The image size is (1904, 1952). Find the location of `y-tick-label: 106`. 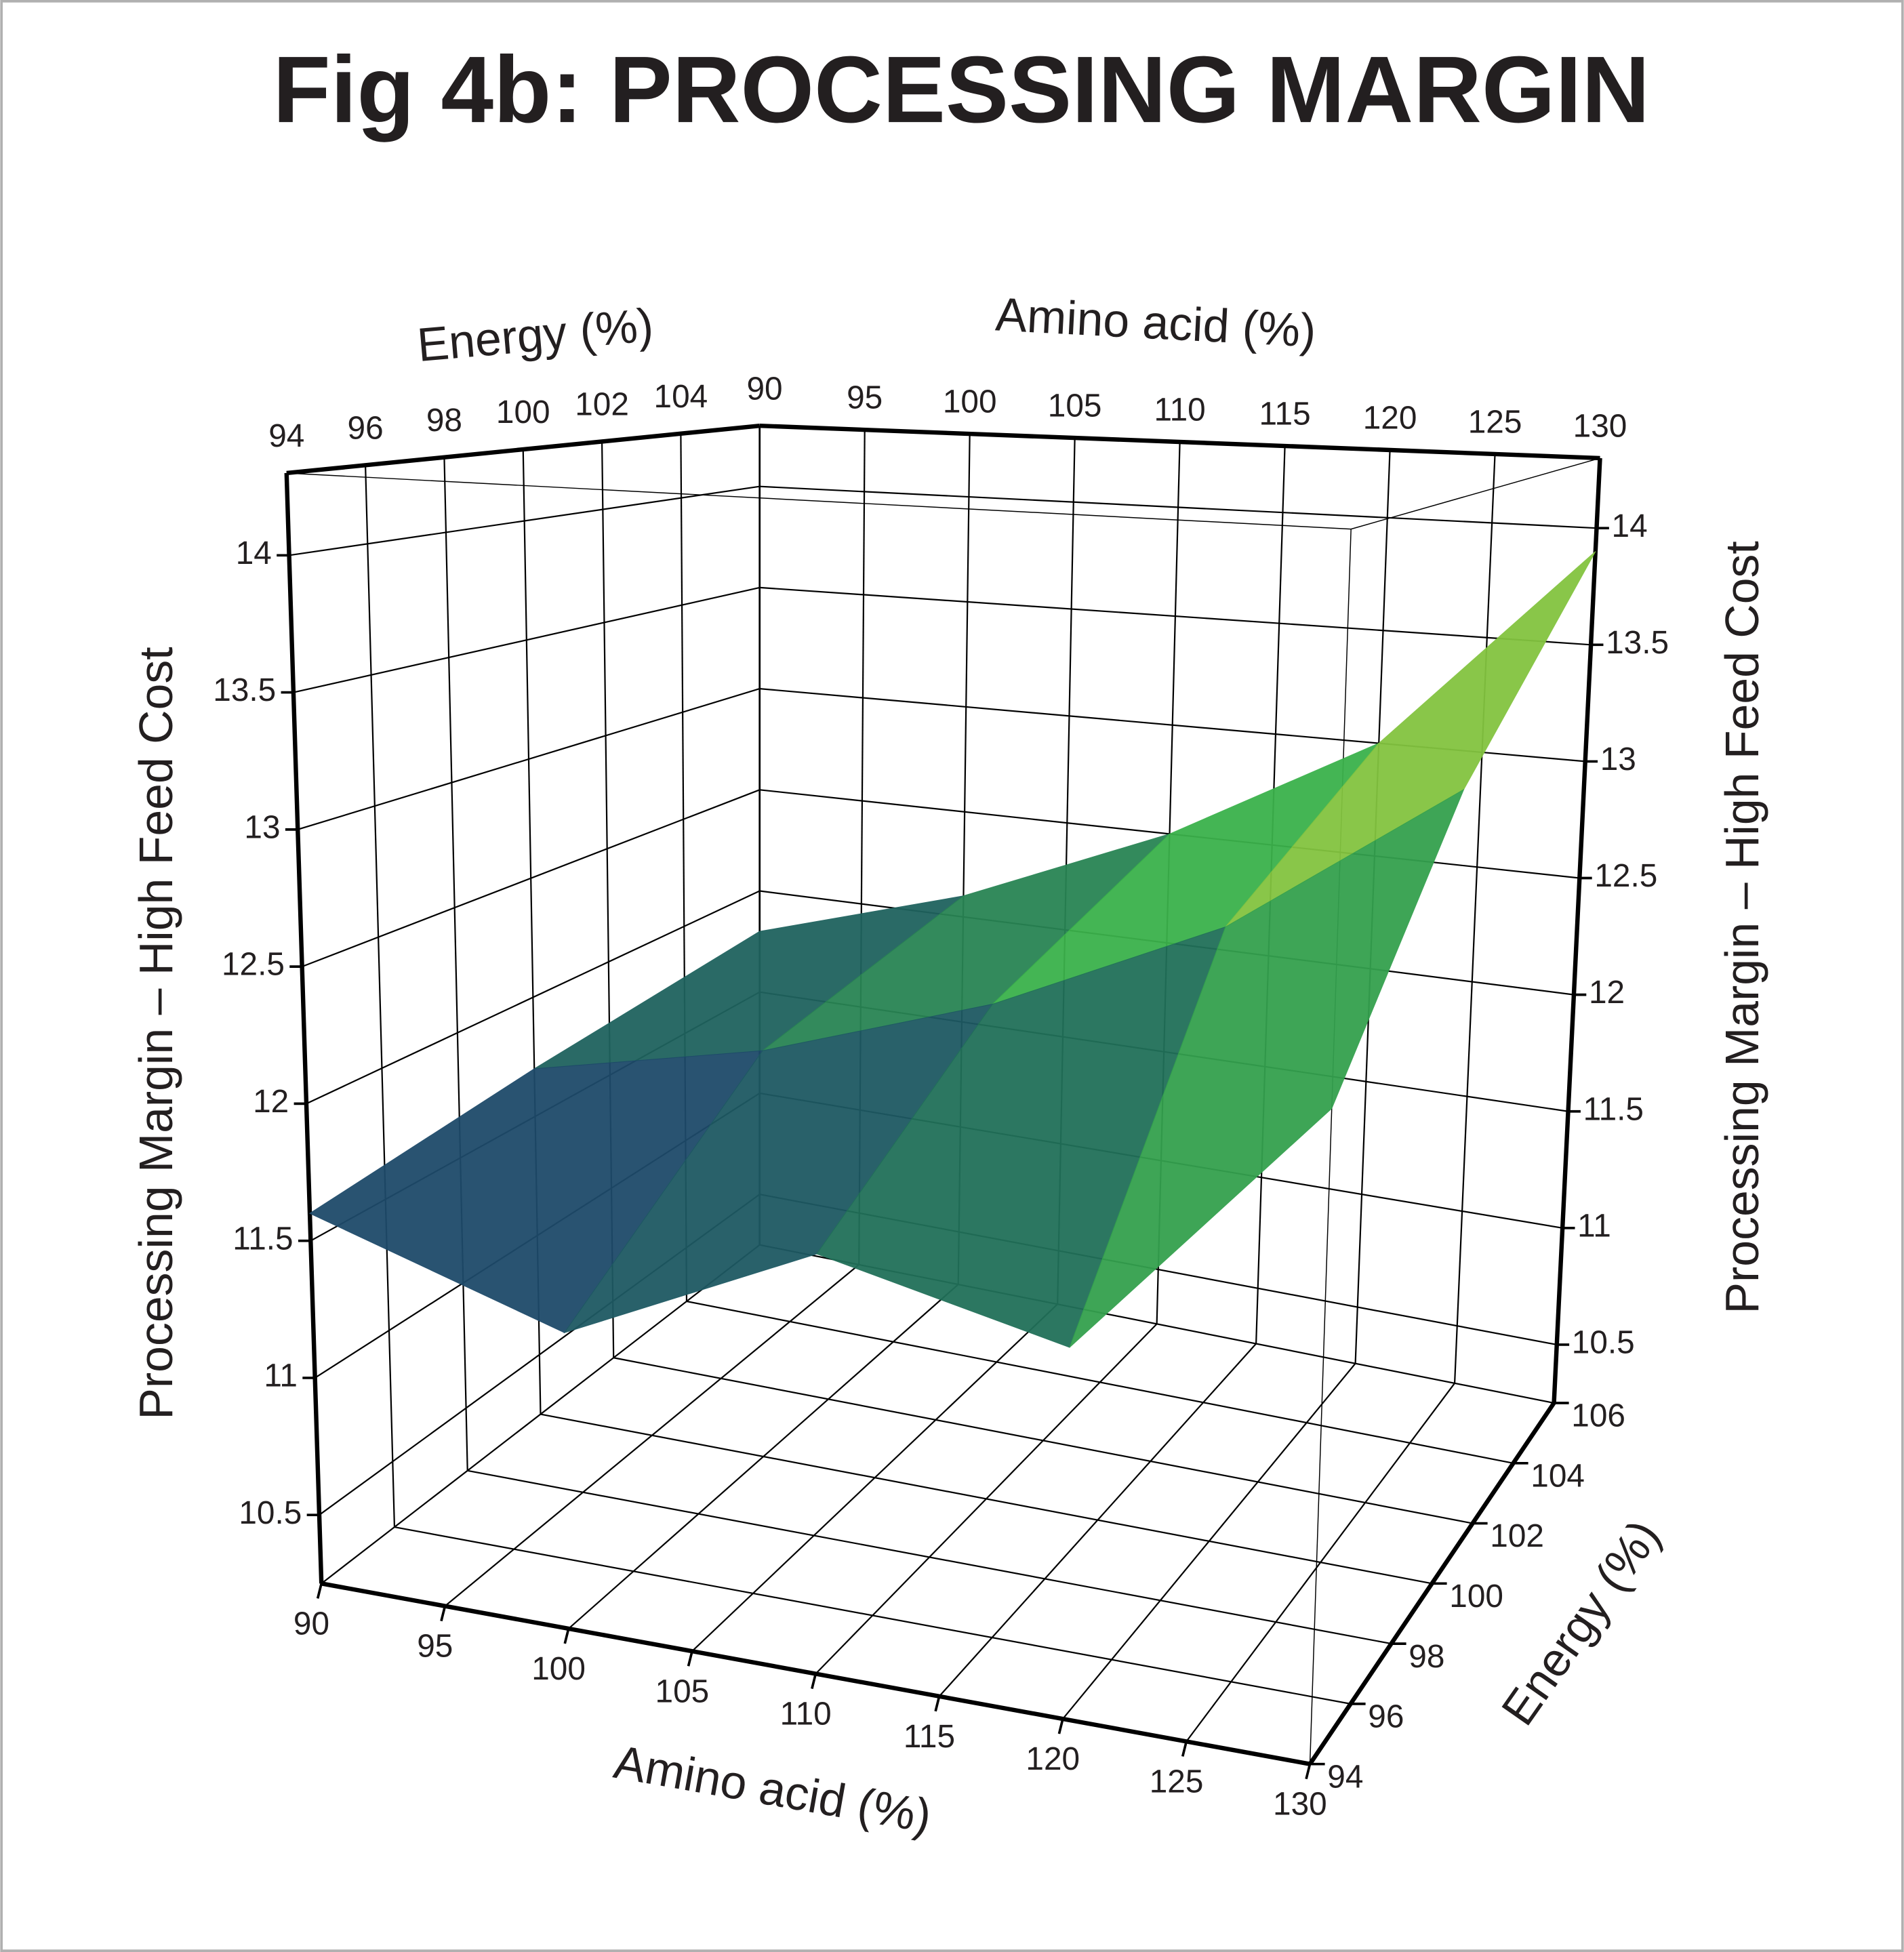

y-tick-label: 106 is located at coordinates (1598, 1416).